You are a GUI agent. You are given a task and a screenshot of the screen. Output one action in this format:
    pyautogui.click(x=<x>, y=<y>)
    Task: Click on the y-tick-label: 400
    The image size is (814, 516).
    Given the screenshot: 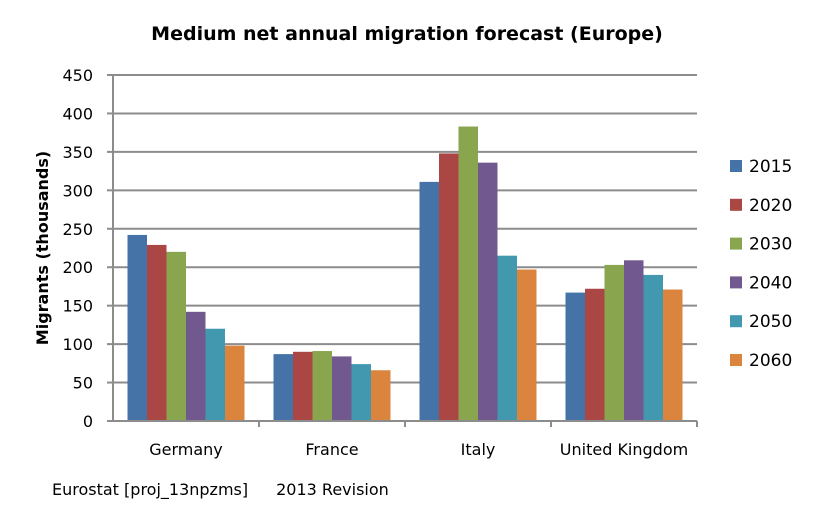 What is the action you would take?
    pyautogui.click(x=77, y=113)
    